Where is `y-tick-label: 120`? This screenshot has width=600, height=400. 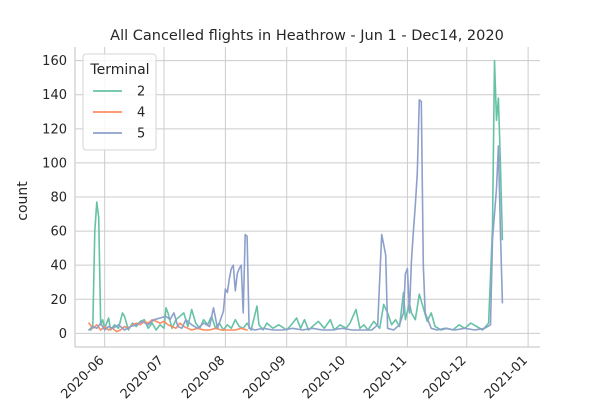 y-tick-label: 120 is located at coordinates (54, 129).